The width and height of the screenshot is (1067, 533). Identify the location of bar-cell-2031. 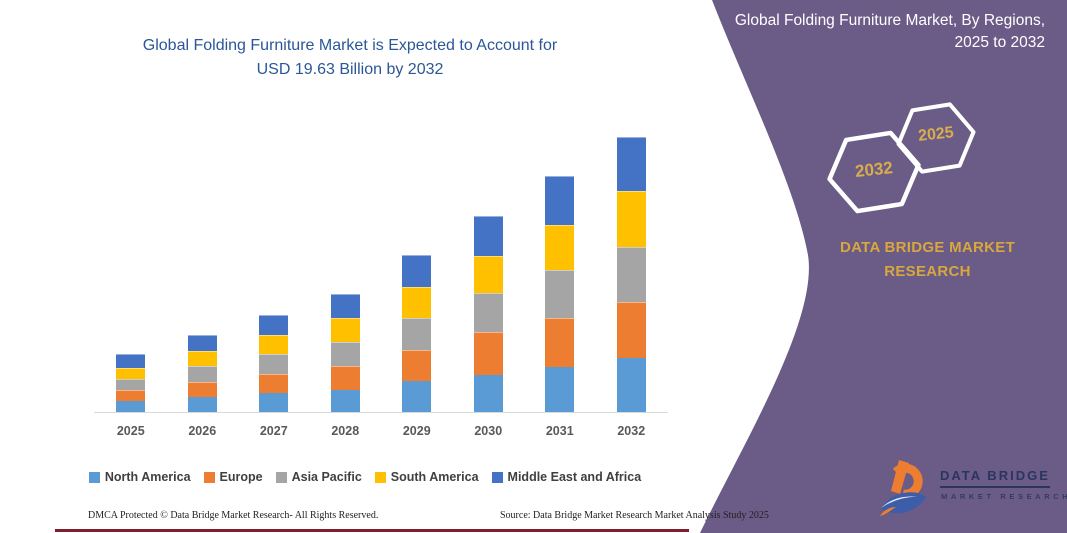
(560, 268).